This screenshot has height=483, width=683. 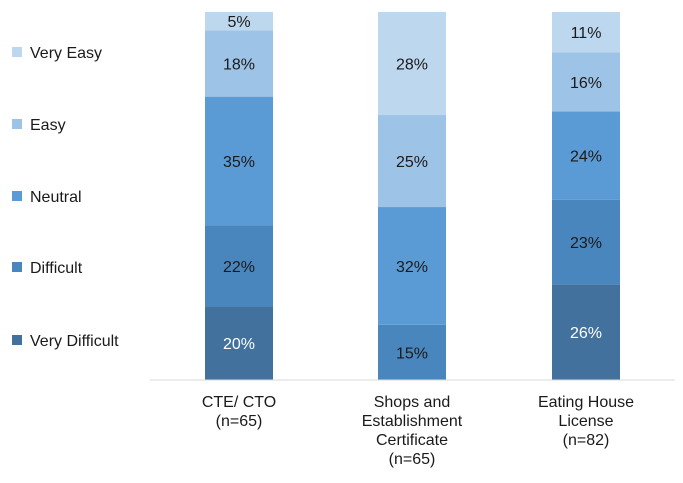 I want to click on legend-item-easy: Easy, so click(x=39, y=125).